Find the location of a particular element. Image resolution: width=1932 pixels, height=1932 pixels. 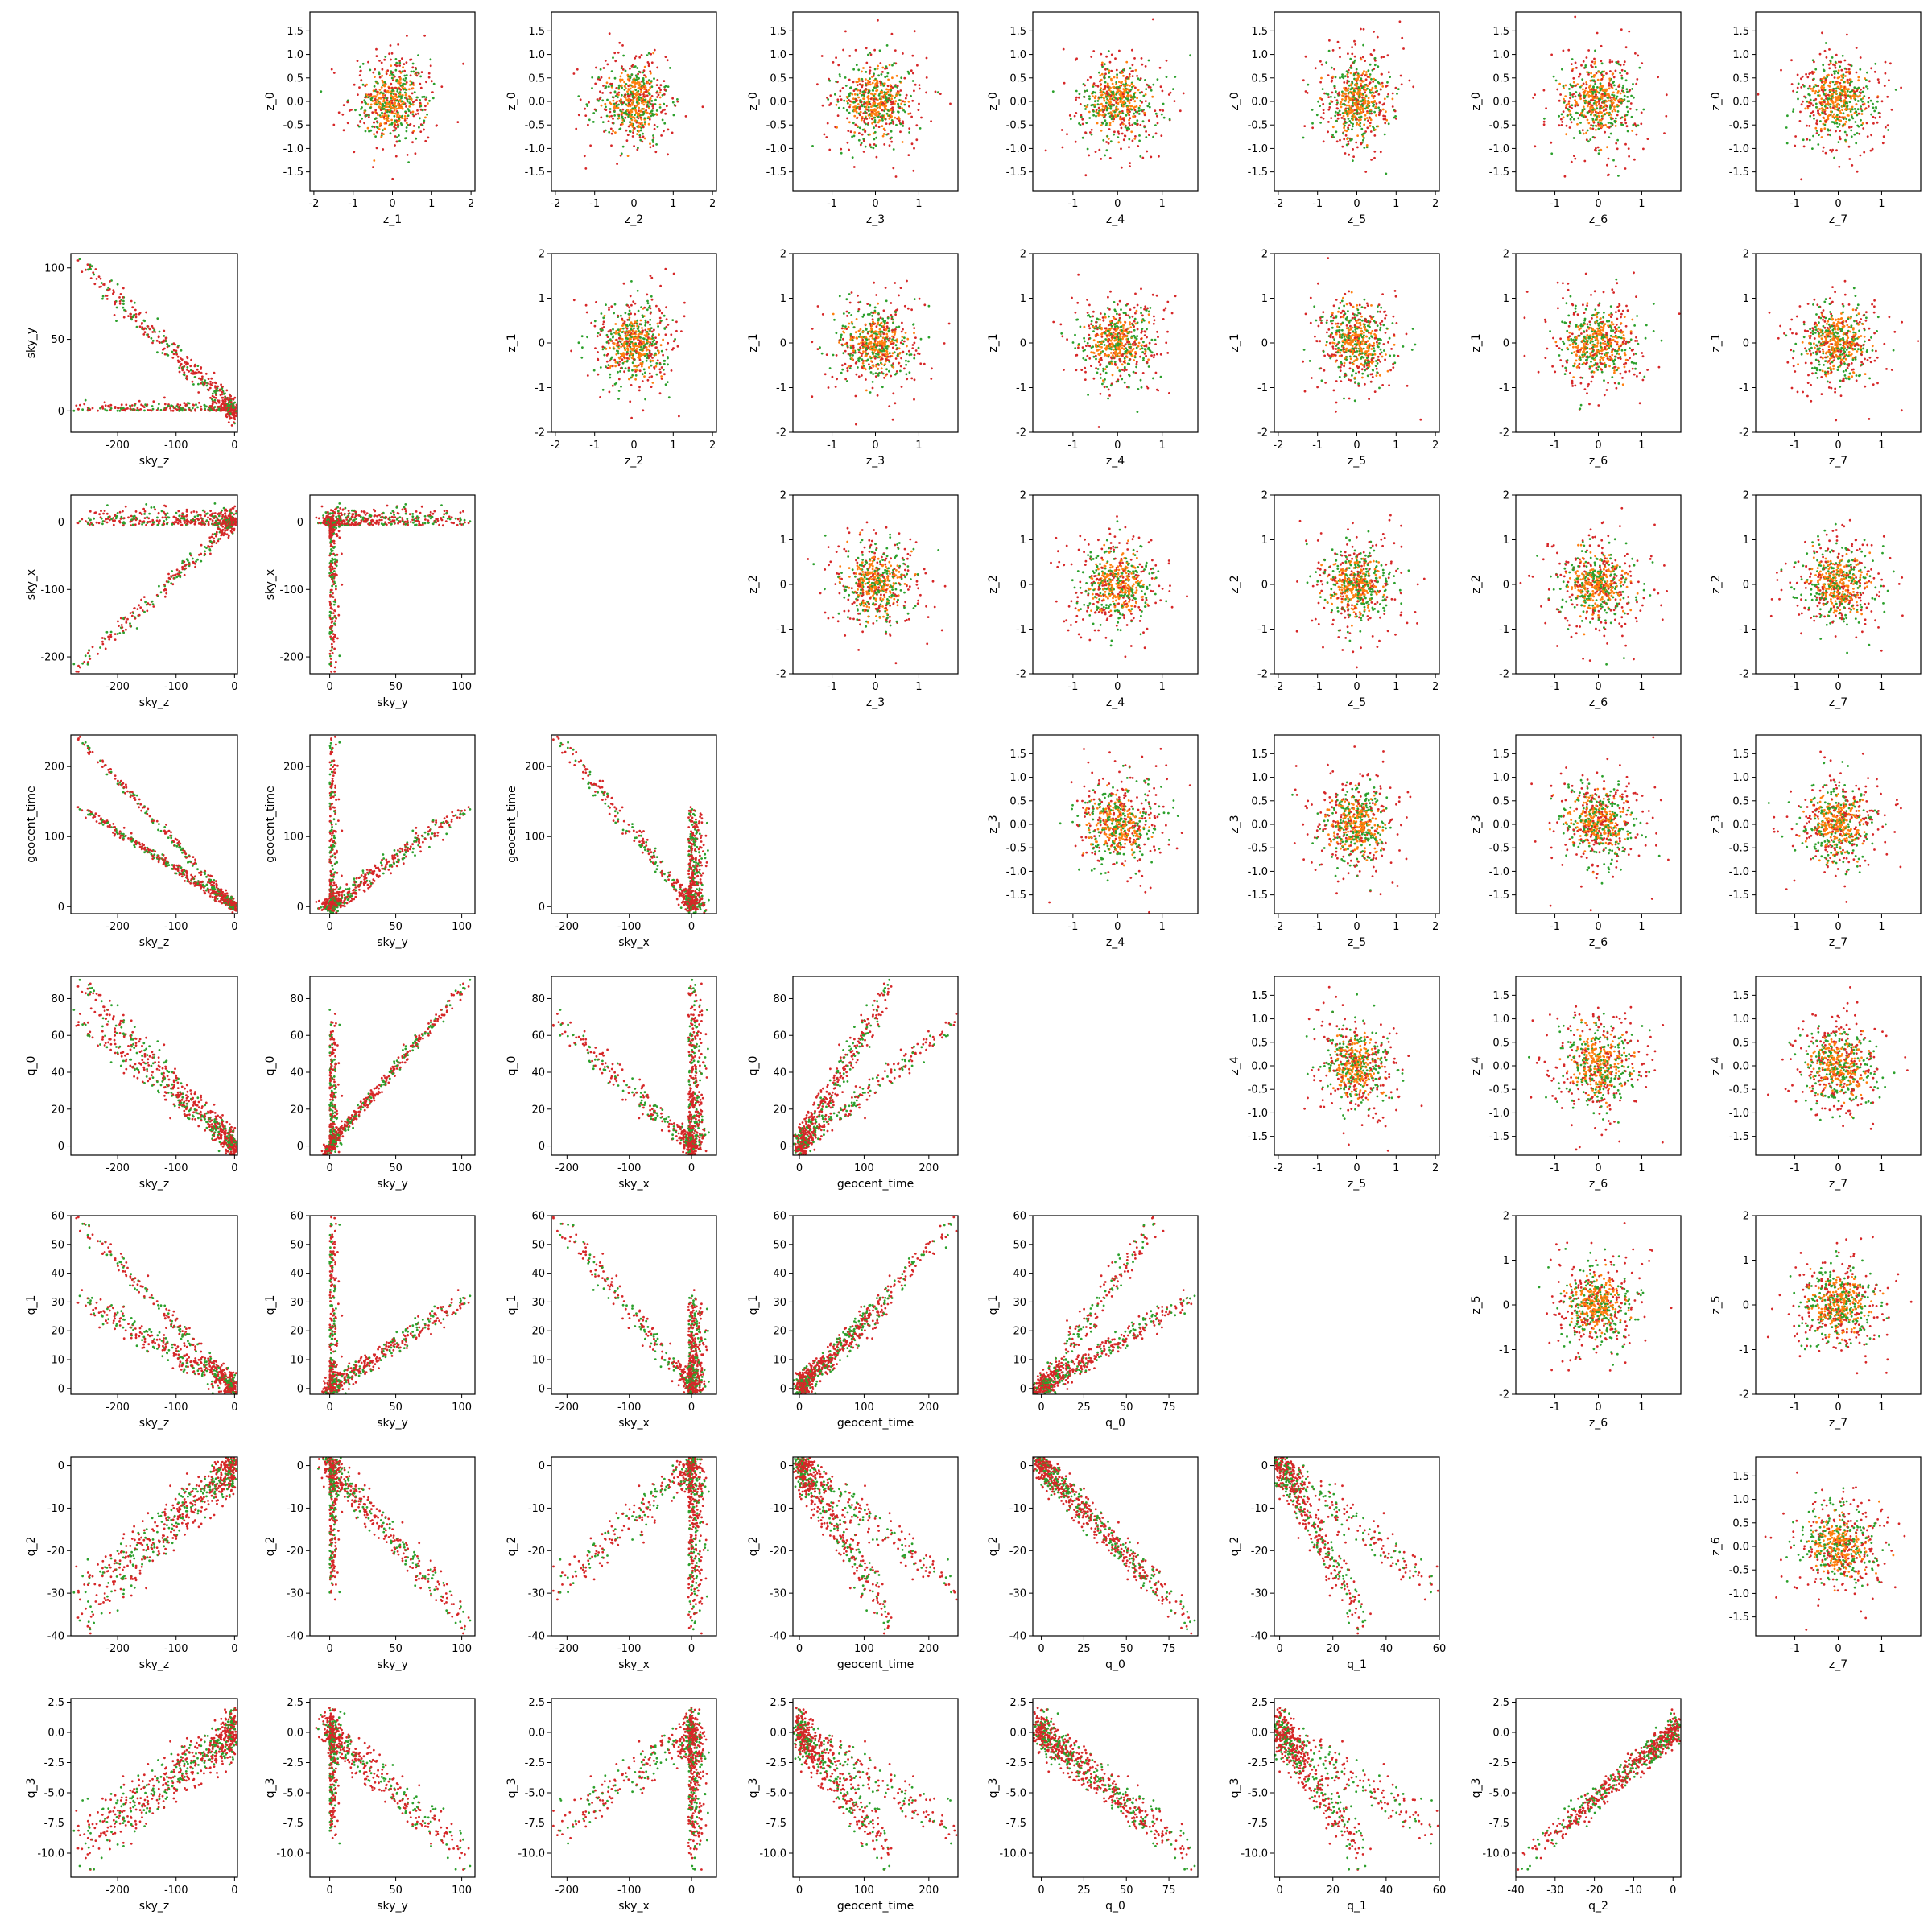

axes-frame is located at coordinates (634, 343).